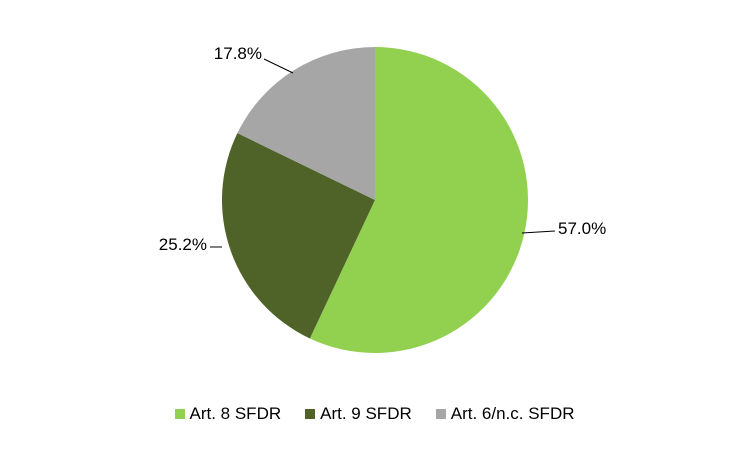  What do you see at coordinates (582, 228) in the screenshot?
I see `data-label-art8: 57.0%` at bounding box center [582, 228].